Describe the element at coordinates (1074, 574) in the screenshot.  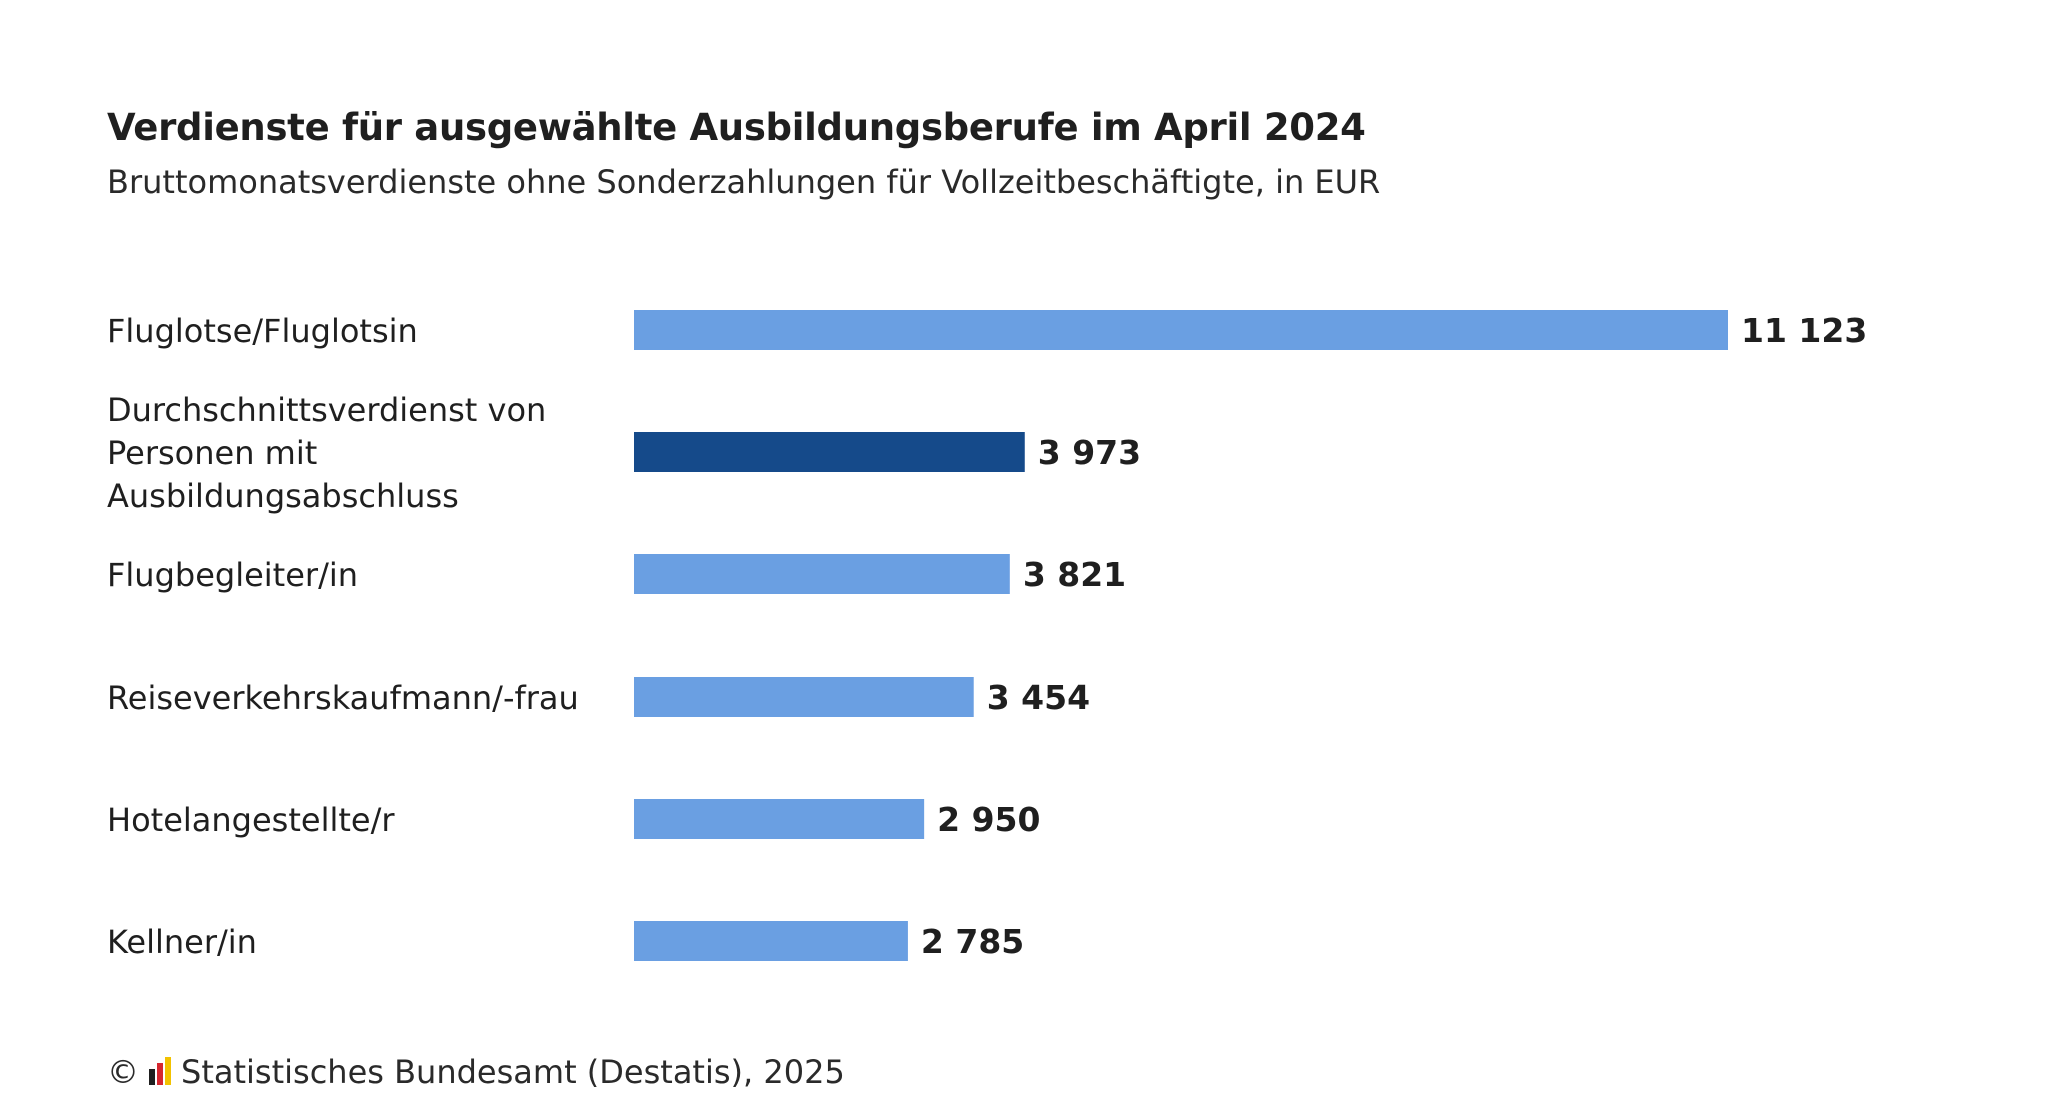
I see `bar-value-label: 3 821` at that location.